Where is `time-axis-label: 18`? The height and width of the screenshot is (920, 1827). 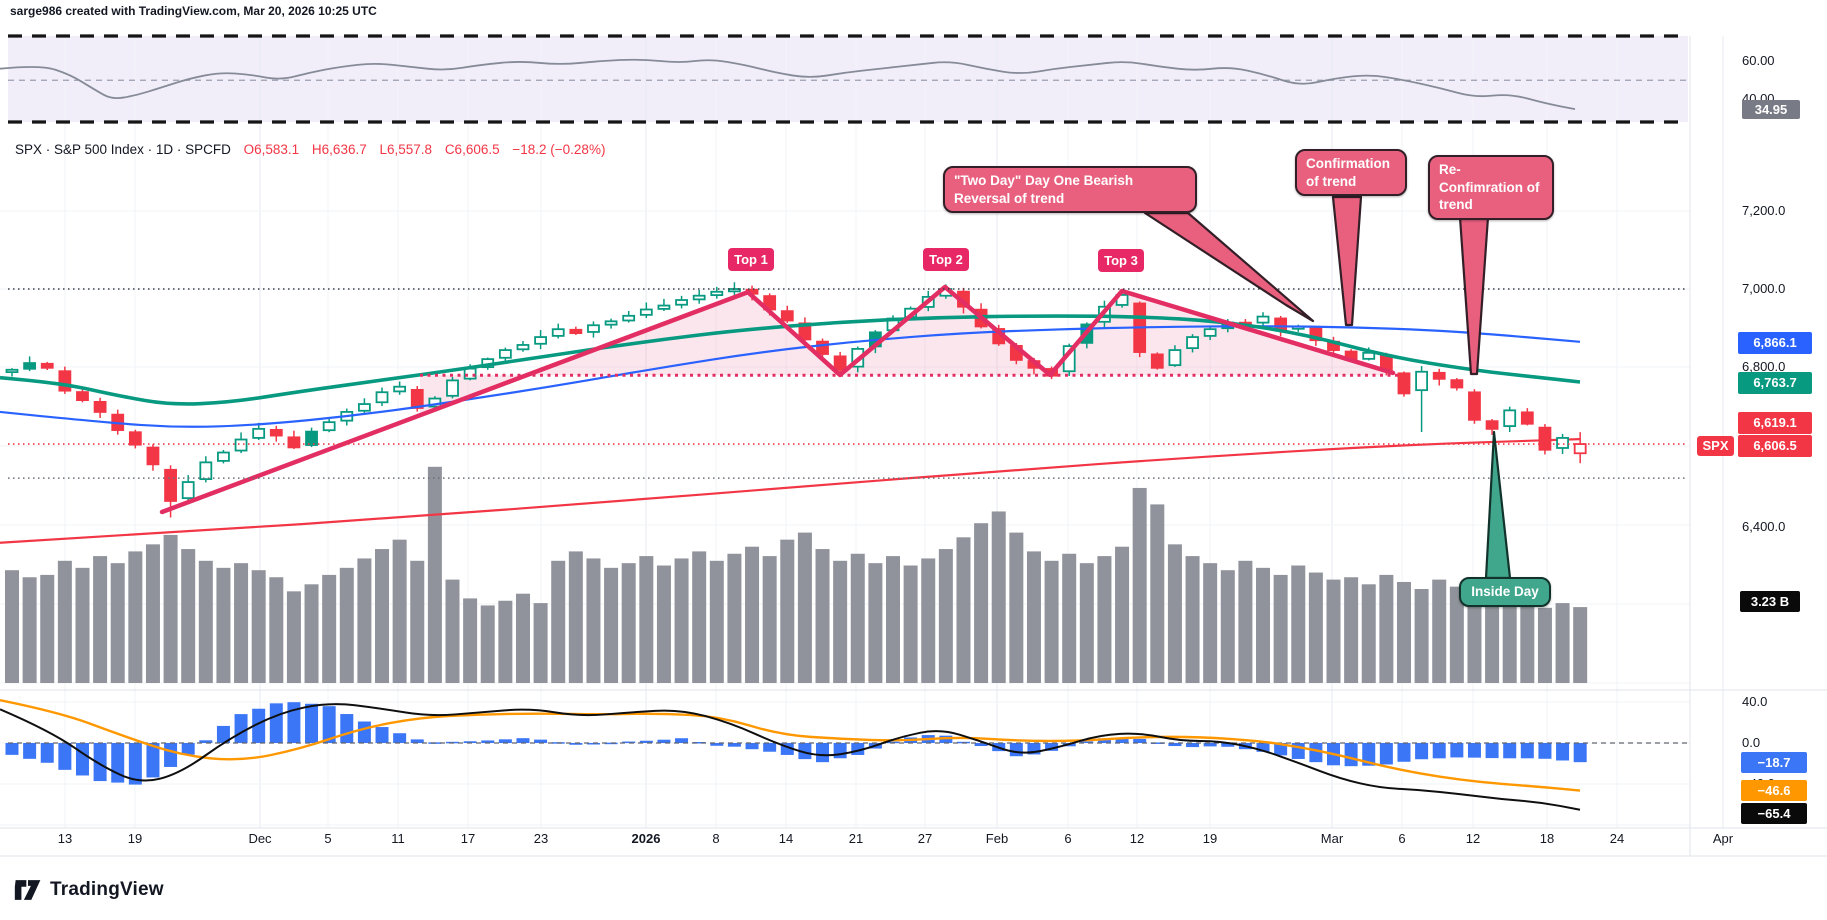 time-axis-label: 18 is located at coordinates (1547, 838).